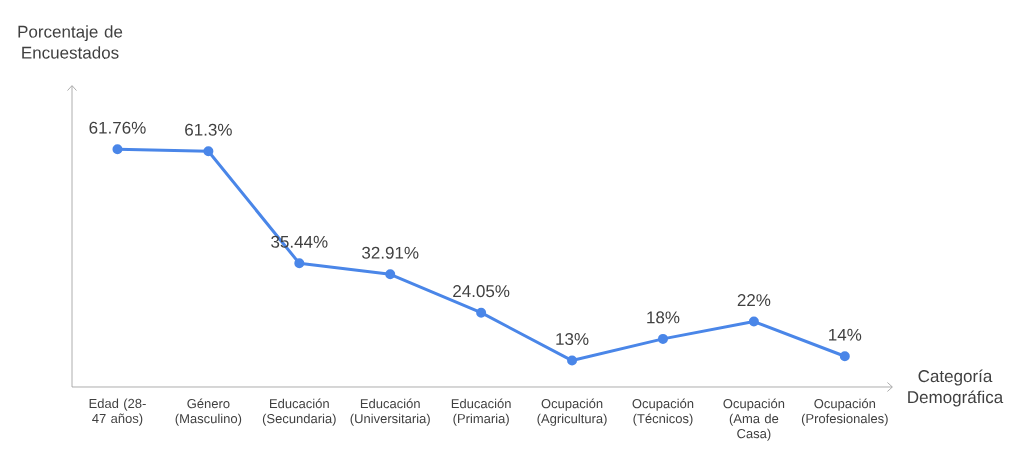 This screenshot has width=1013, height=454. I want to click on data-label: 61.76%, so click(117, 127).